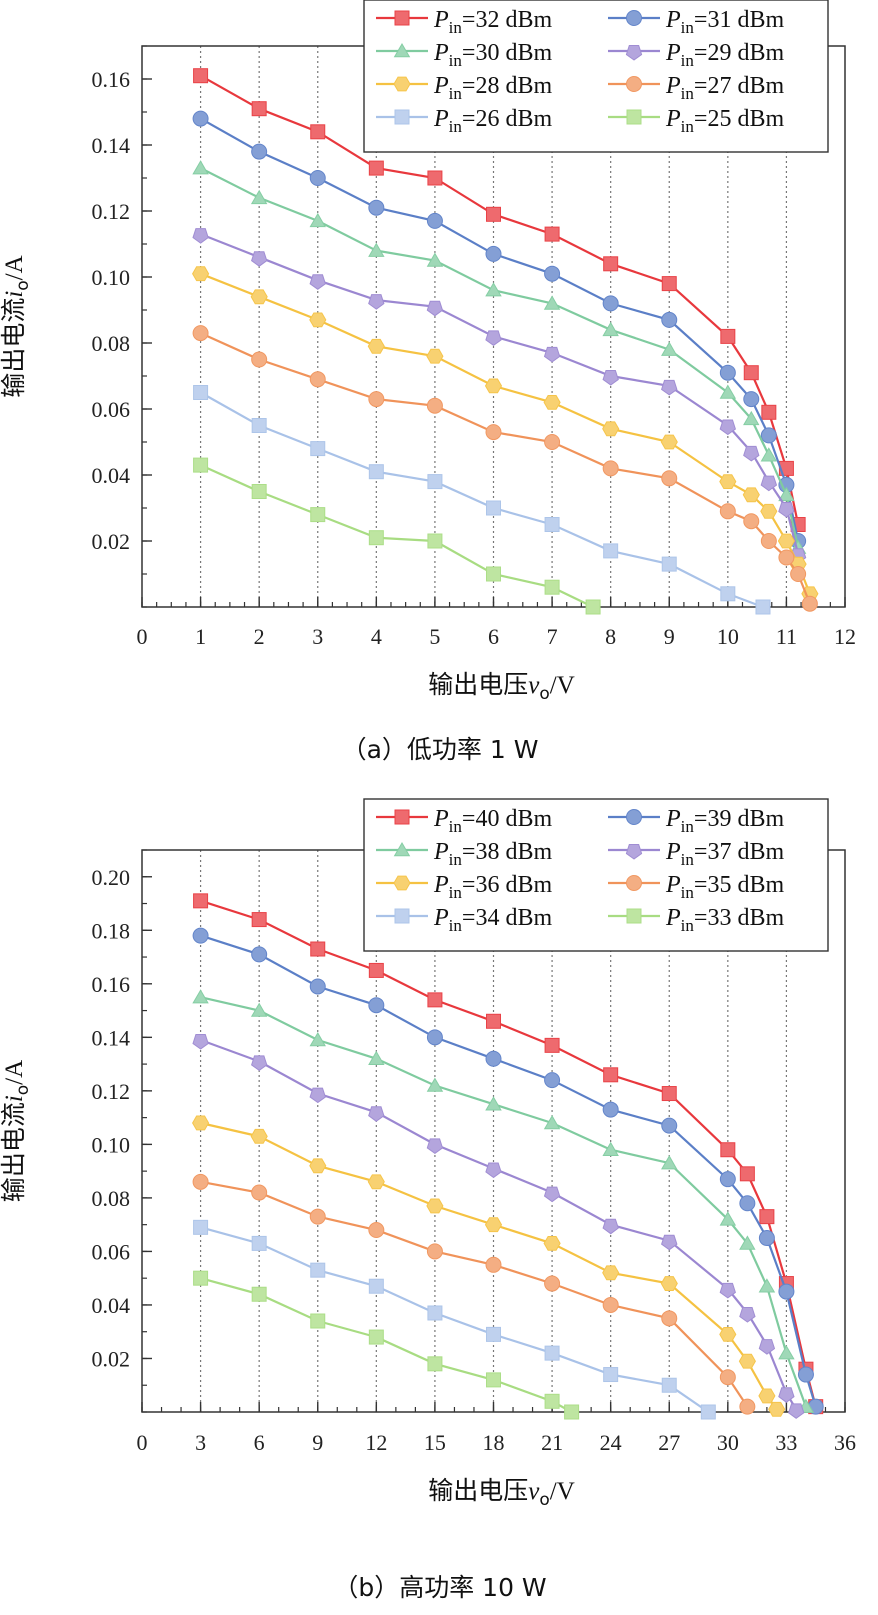 The height and width of the screenshot is (1615, 878). What do you see at coordinates (259, 636) in the screenshot?
I see `x-tick-label: 2` at bounding box center [259, 636].